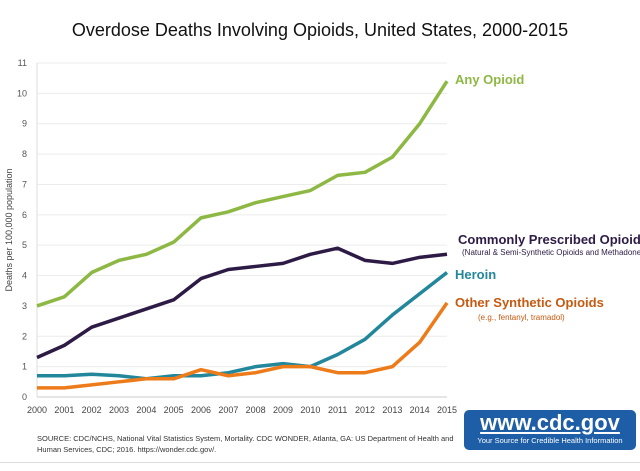  I want to click on x-tick-label: 2015, so click(447, 410).